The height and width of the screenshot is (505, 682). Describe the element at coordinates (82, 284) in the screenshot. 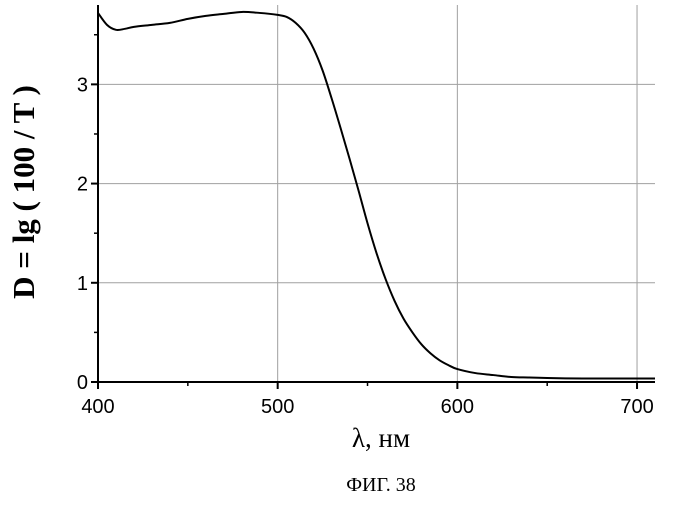

I see `y-tick-label: 1` at that location.